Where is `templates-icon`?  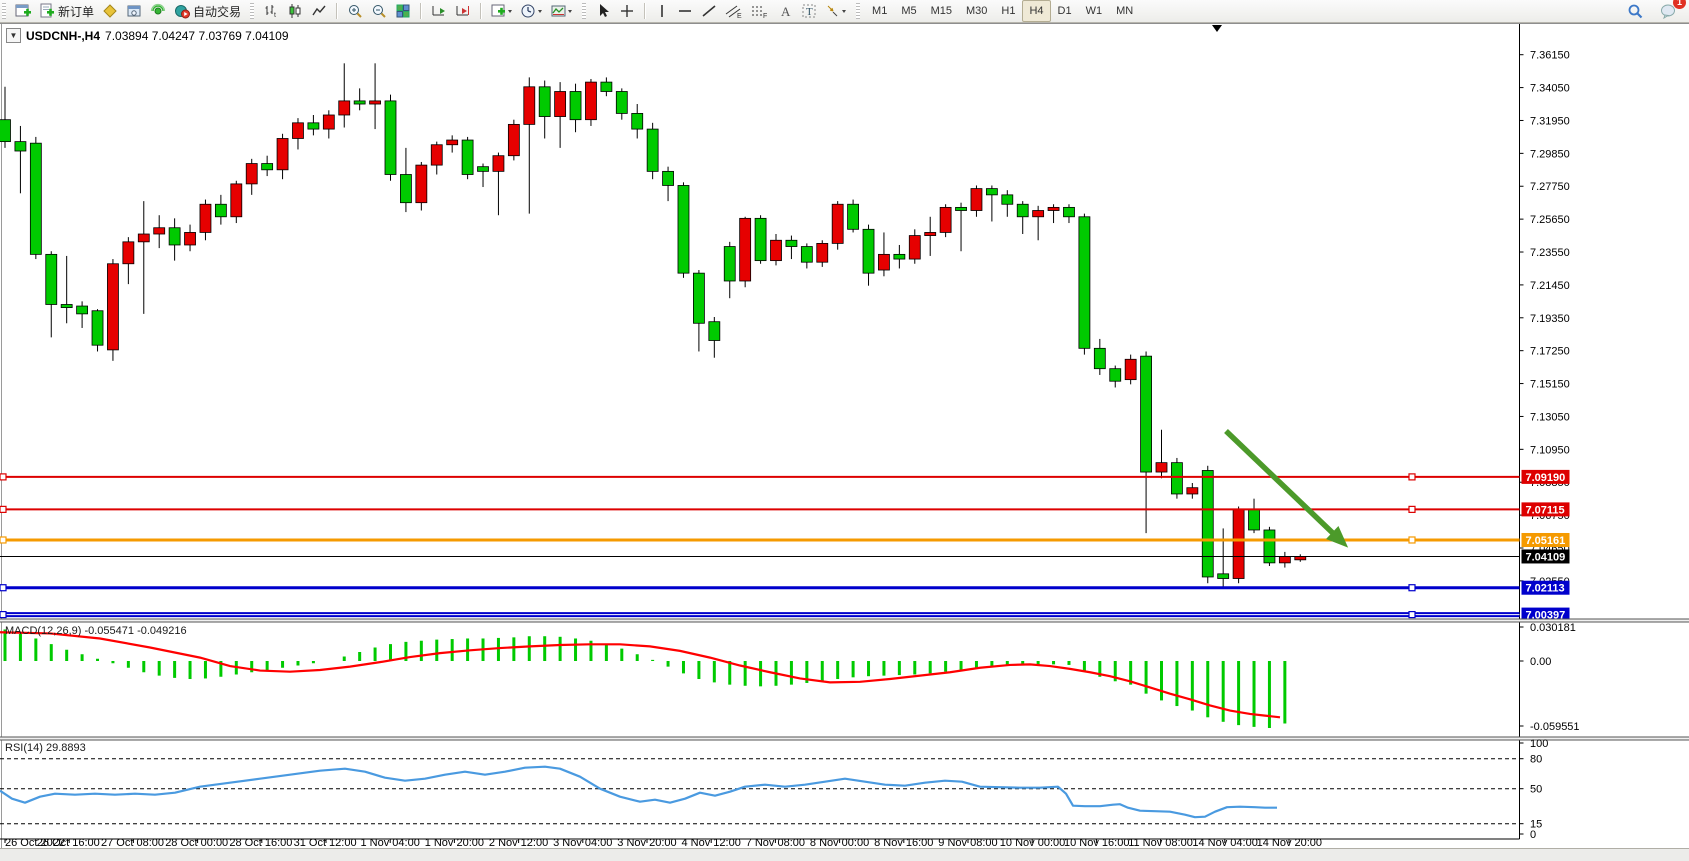 templates-icon is located at coordinates (562, 11).